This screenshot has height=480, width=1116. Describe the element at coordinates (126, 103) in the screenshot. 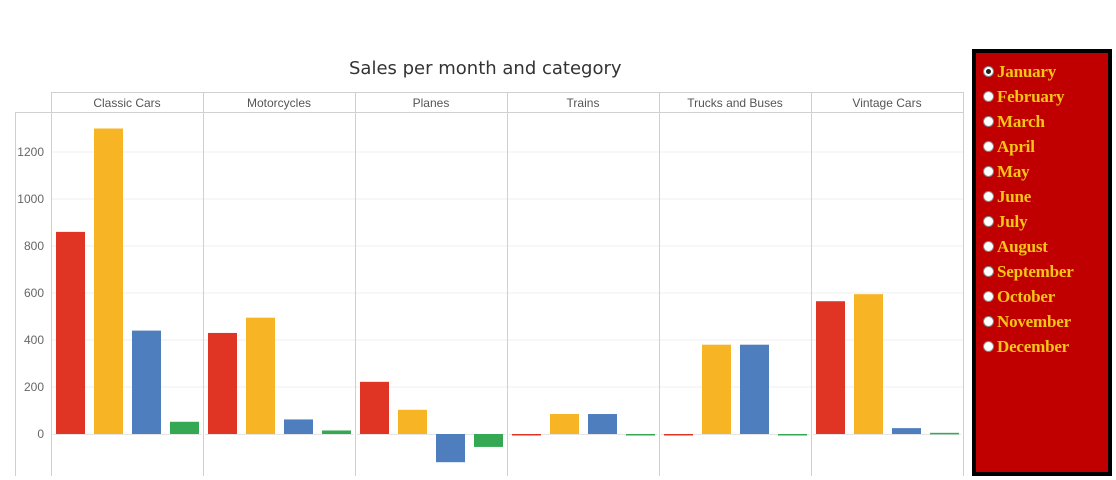

I see `facet-label: Classic Cars` at that location.